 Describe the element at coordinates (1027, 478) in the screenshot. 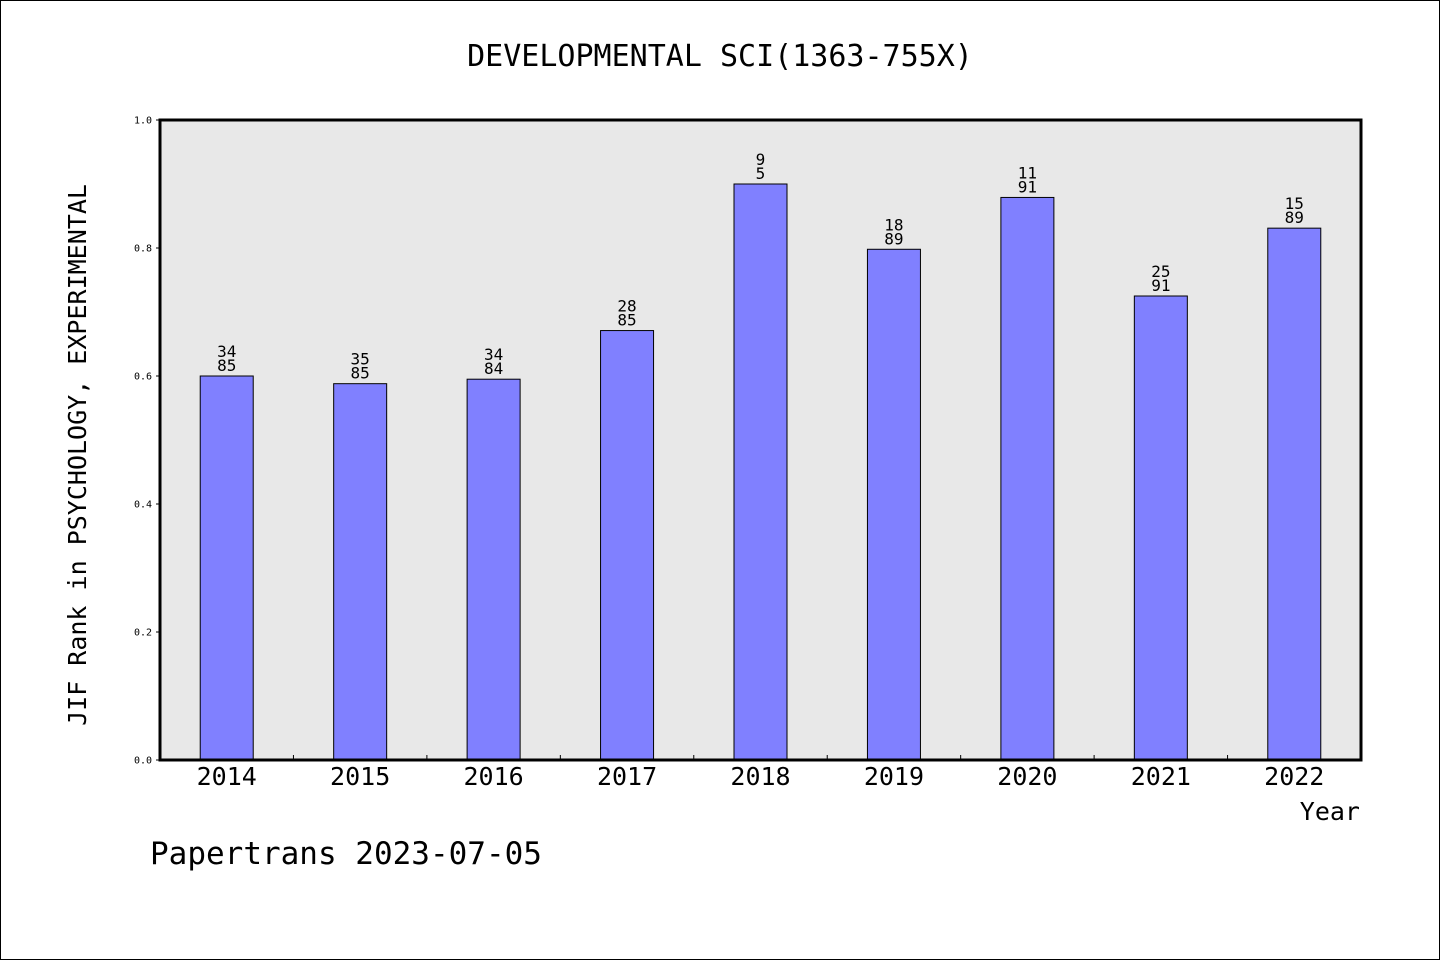

I see `bar-2020` at that location.